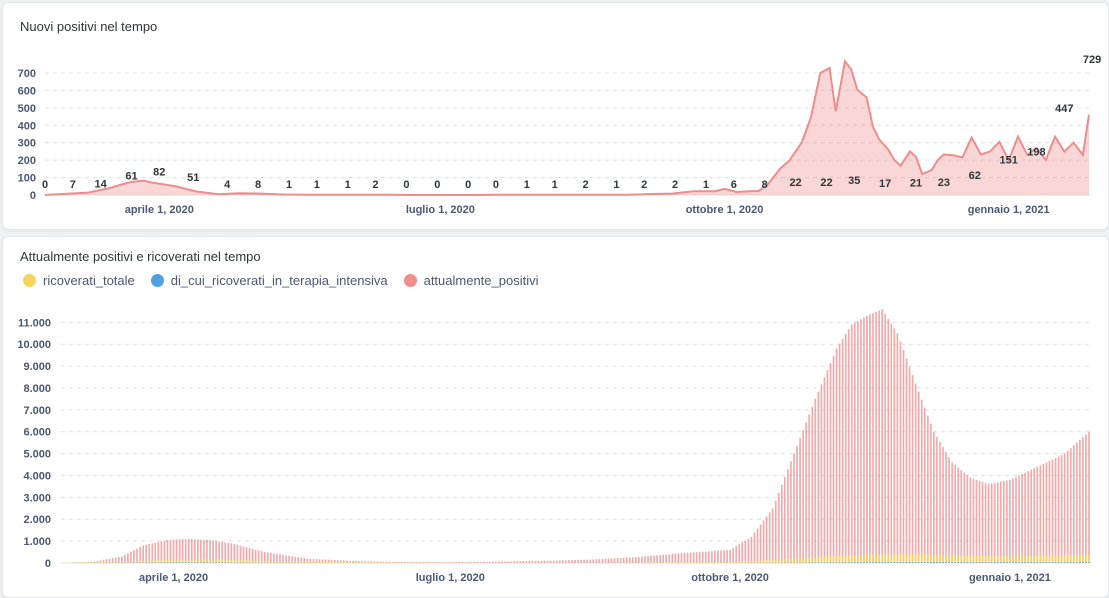 This screenshot has height=598, width=1109. Describe the element at coordinates (258, 185) in the screenshot. I see `data-label: 8` at that location.